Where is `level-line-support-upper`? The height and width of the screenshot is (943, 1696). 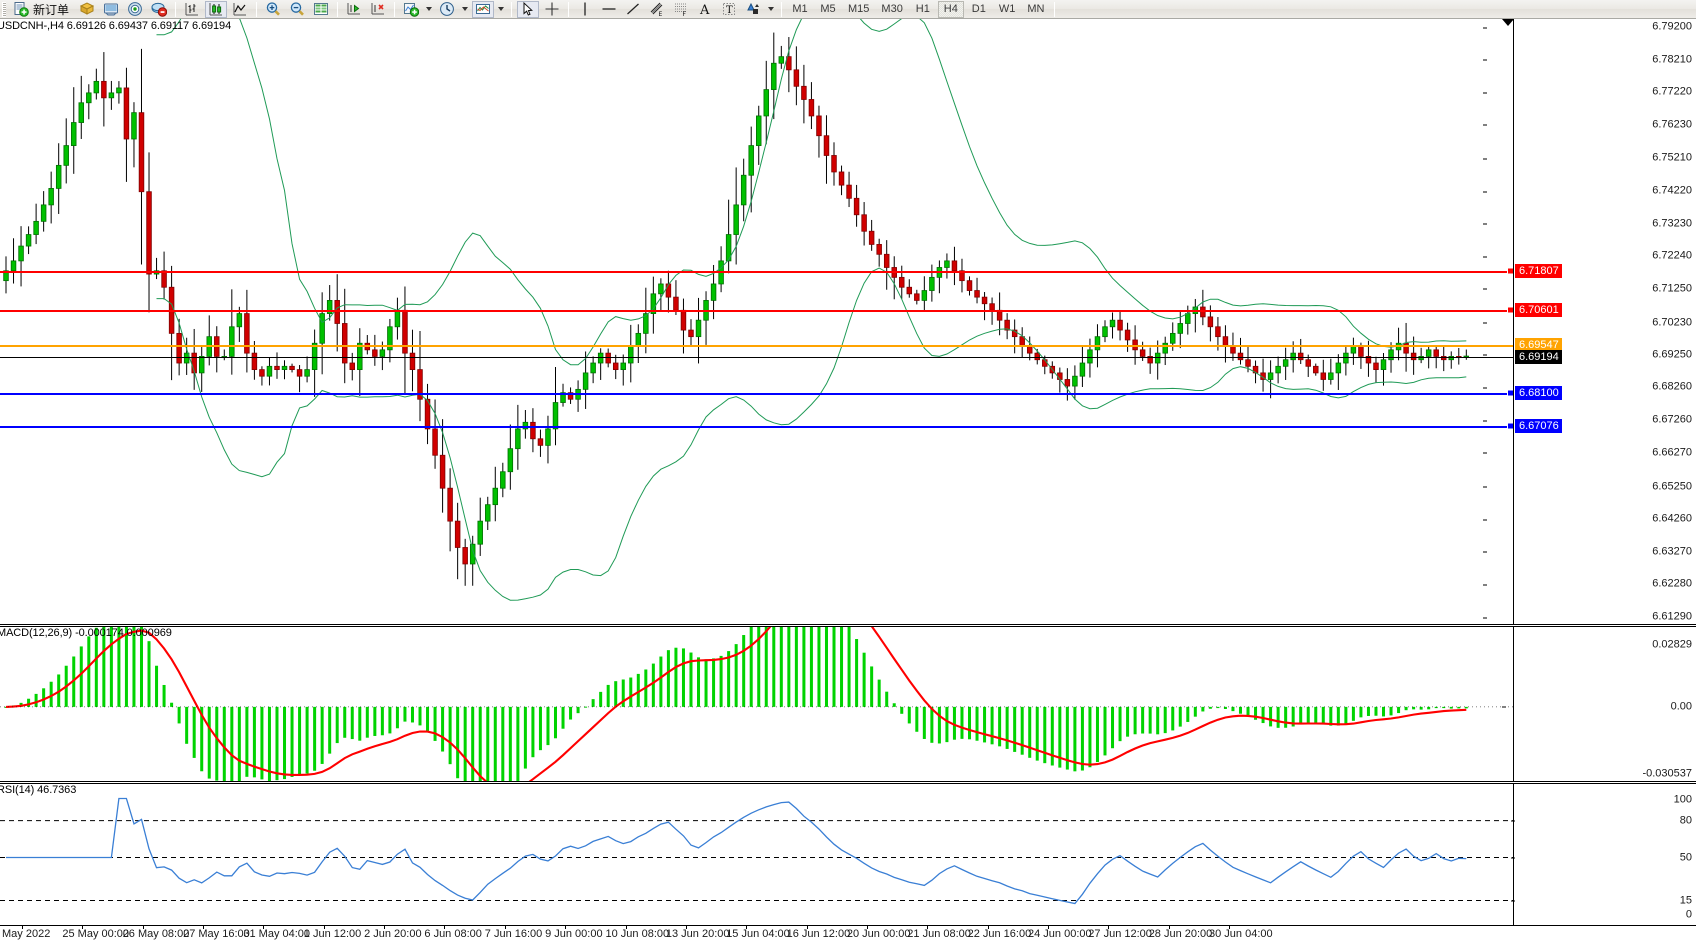 level-line-support-upper is located at coordinates (756, 393).